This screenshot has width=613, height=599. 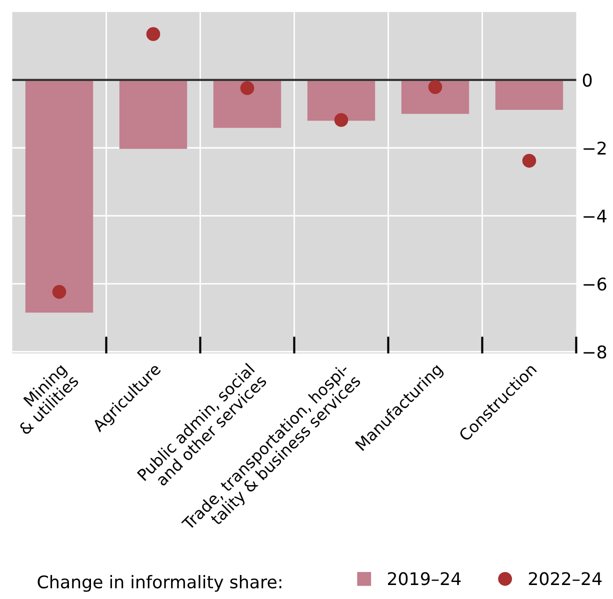 I want to click on y-tick-label: −6, so click(x=595, y=284).